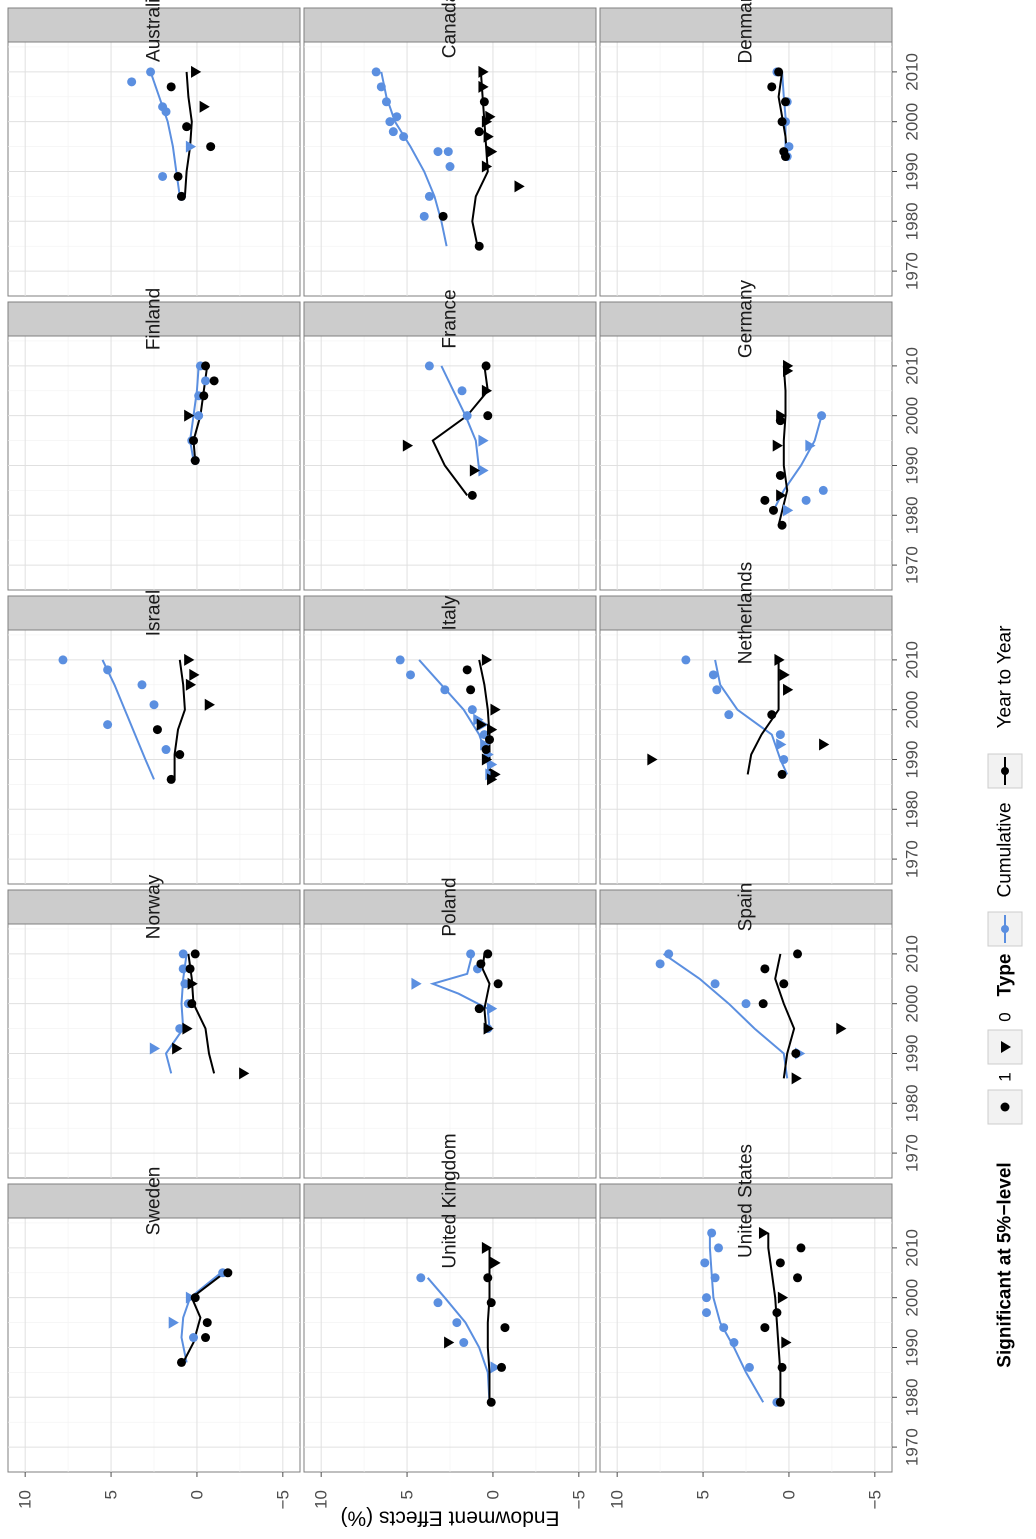  Describe the element at coordinates (282, 1499) in the screenshot. I see `value-axis-tick-label: −5` at that location.